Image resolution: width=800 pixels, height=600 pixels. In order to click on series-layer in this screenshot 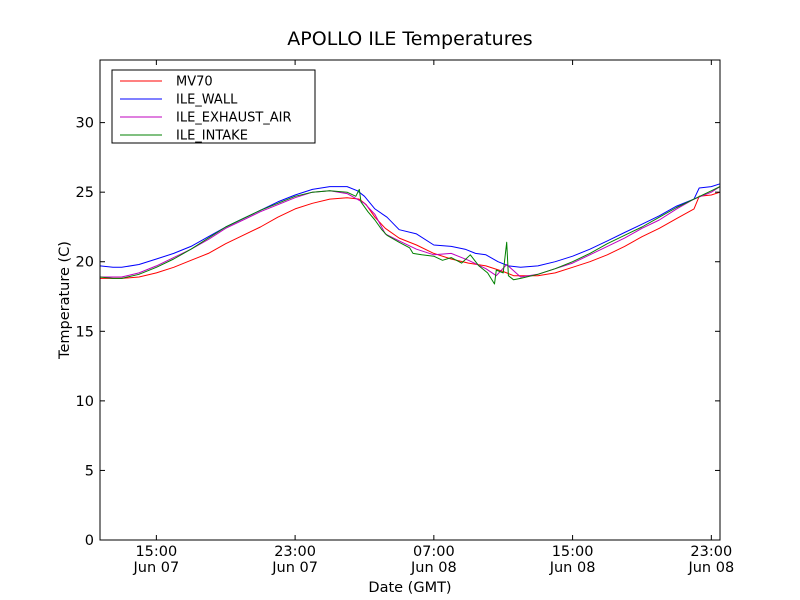, I will do `click(410, 234)`.